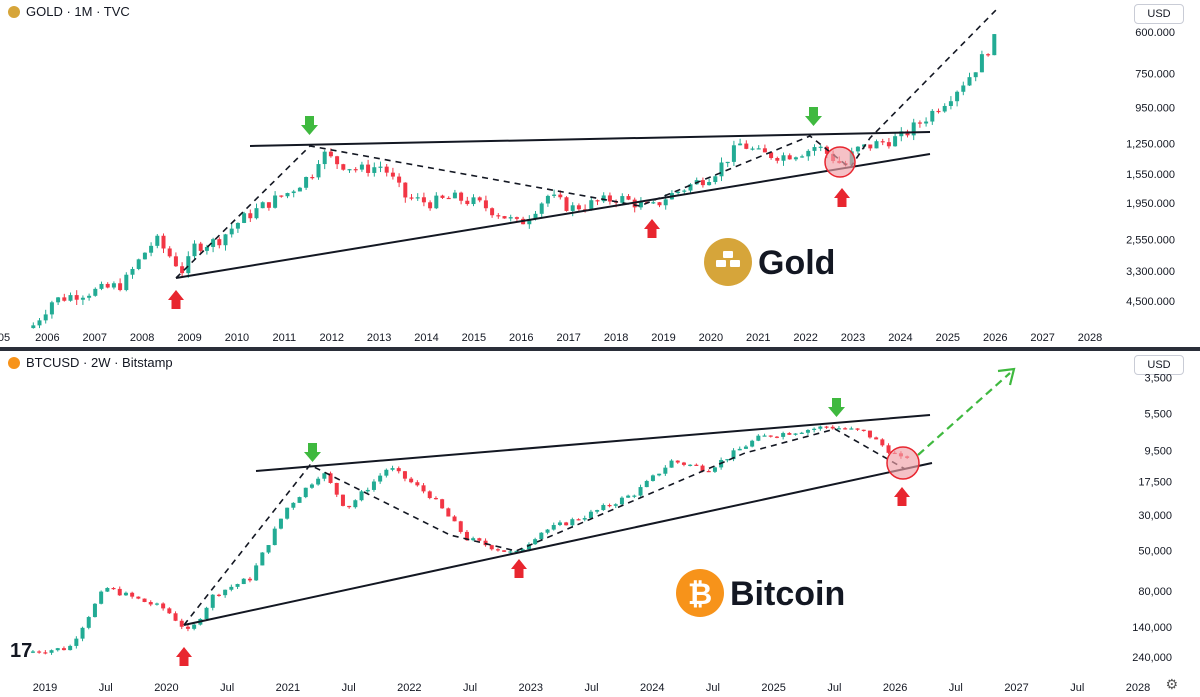  Describe the element at coordinates (47, 338) in the screenshot. I see `gold-x-tick-label: 2006` at that location.